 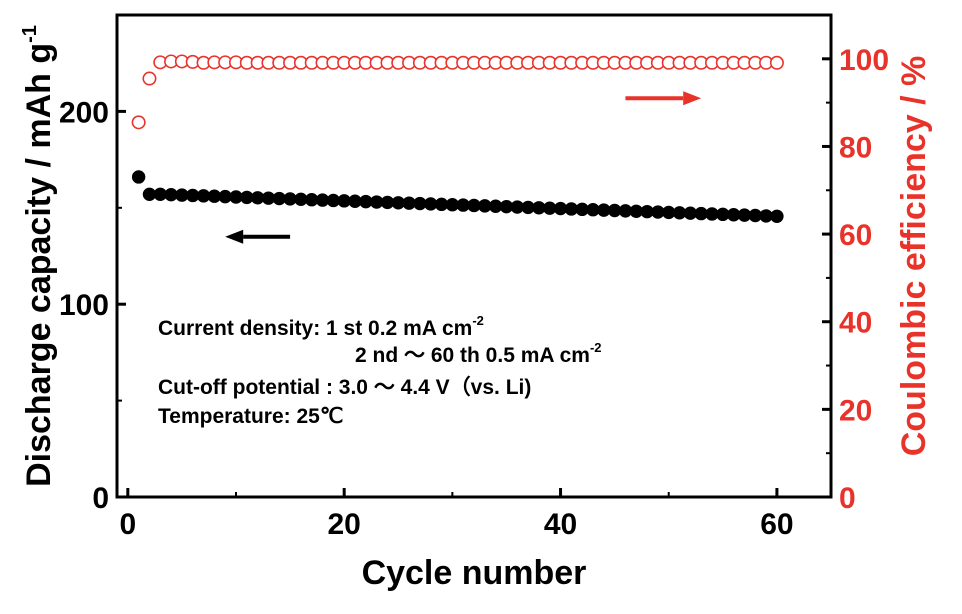 I want to click on right-y-tick-label: 20, so click(x=855, y=410).